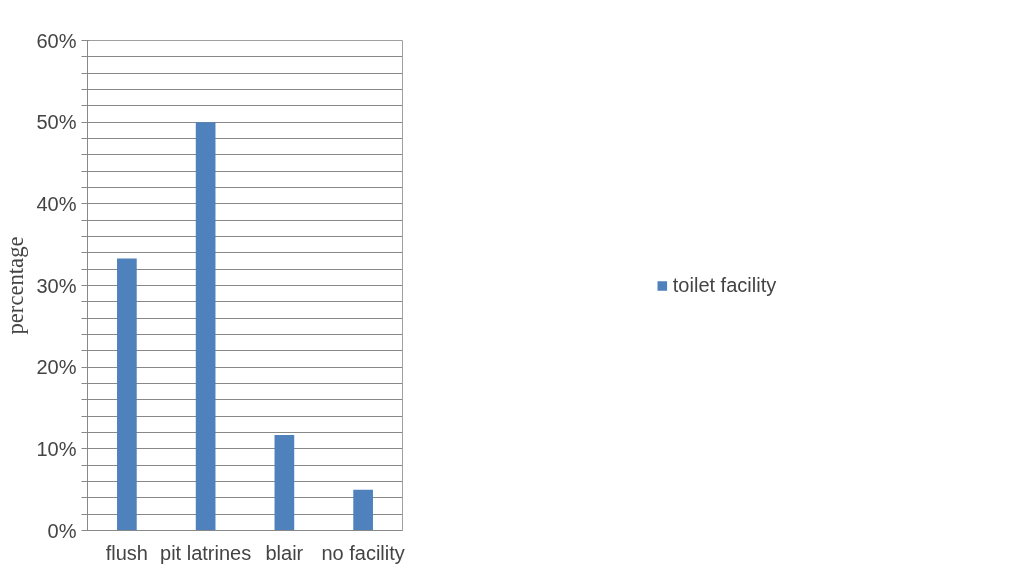 This screenshot has height=587, width=1036. Describe the element at coordinates (56, 285) in the screenshot. I see `y-tick-label: 30%` at that location.